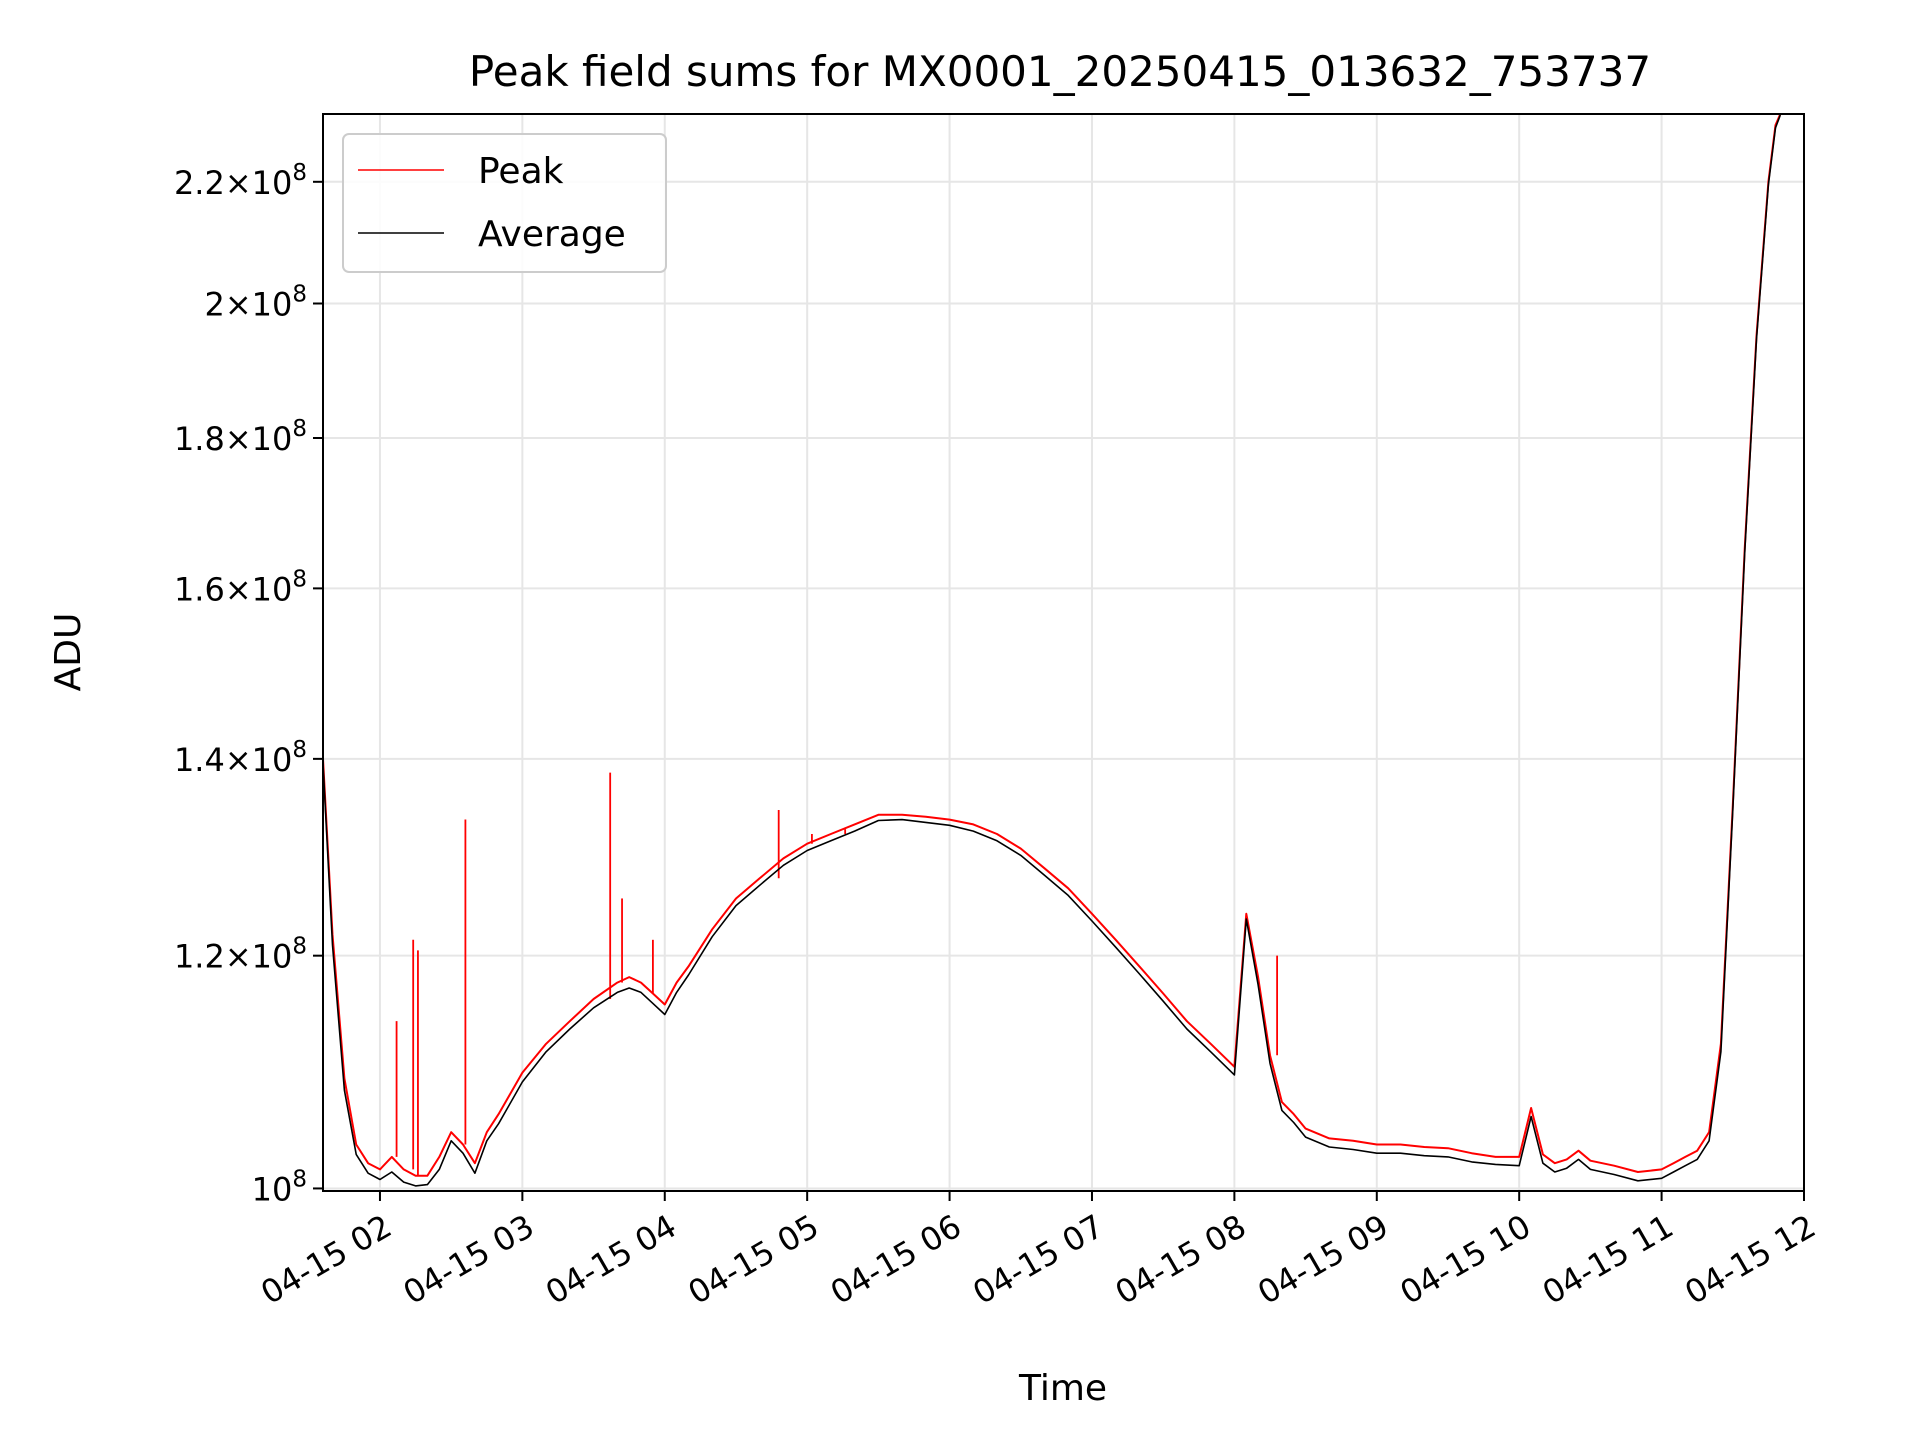  What do you see at coordinates (240, 955) in the screenshot?
I see `y-tick-label: 1.2×108` at bounding box center [240, 955].